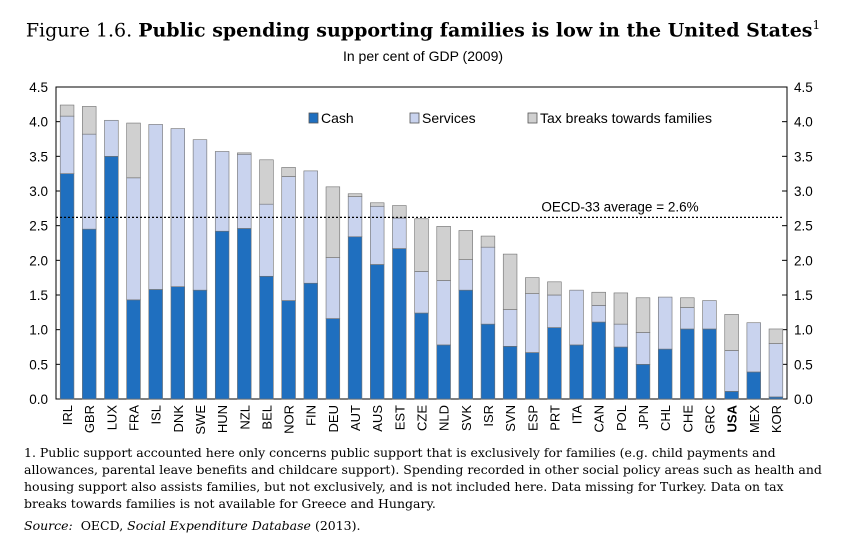 The width and height of the screenshot is (846, 538). I want to click on bar-cash-fin, so click(310, 341).